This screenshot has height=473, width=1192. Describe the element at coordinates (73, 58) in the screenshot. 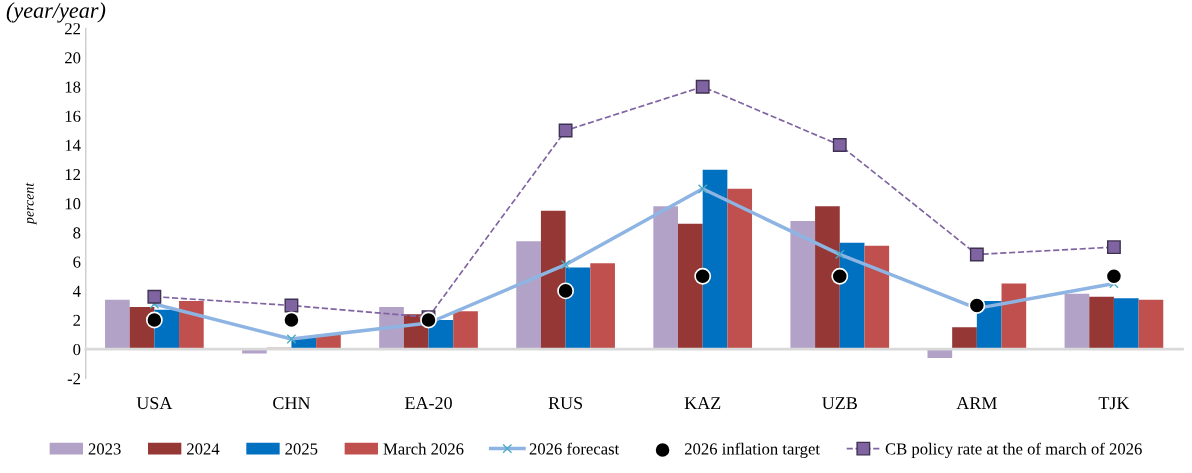

I see `y-tick-label: 20` at that location.